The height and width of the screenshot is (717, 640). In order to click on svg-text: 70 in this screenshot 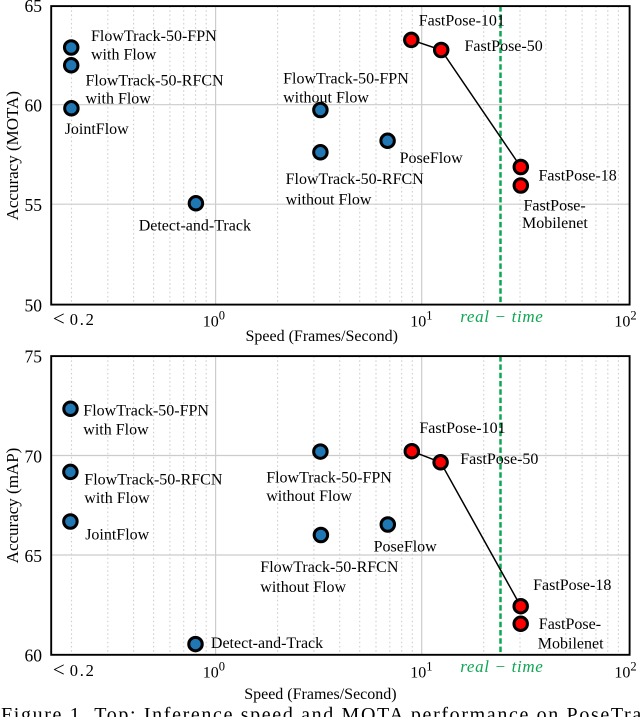, I will do `click(34, 456)`.